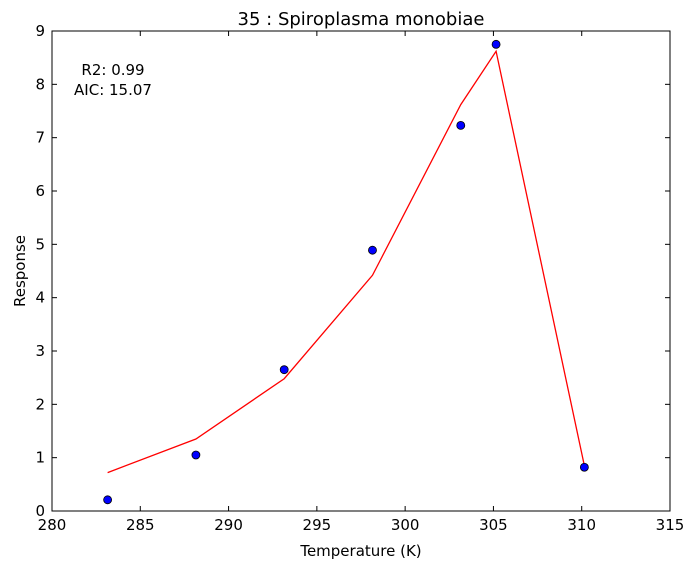  Describe the element at coordinates (40, 458) in the screenshot. I see `y-tick-label: 1` at that location.